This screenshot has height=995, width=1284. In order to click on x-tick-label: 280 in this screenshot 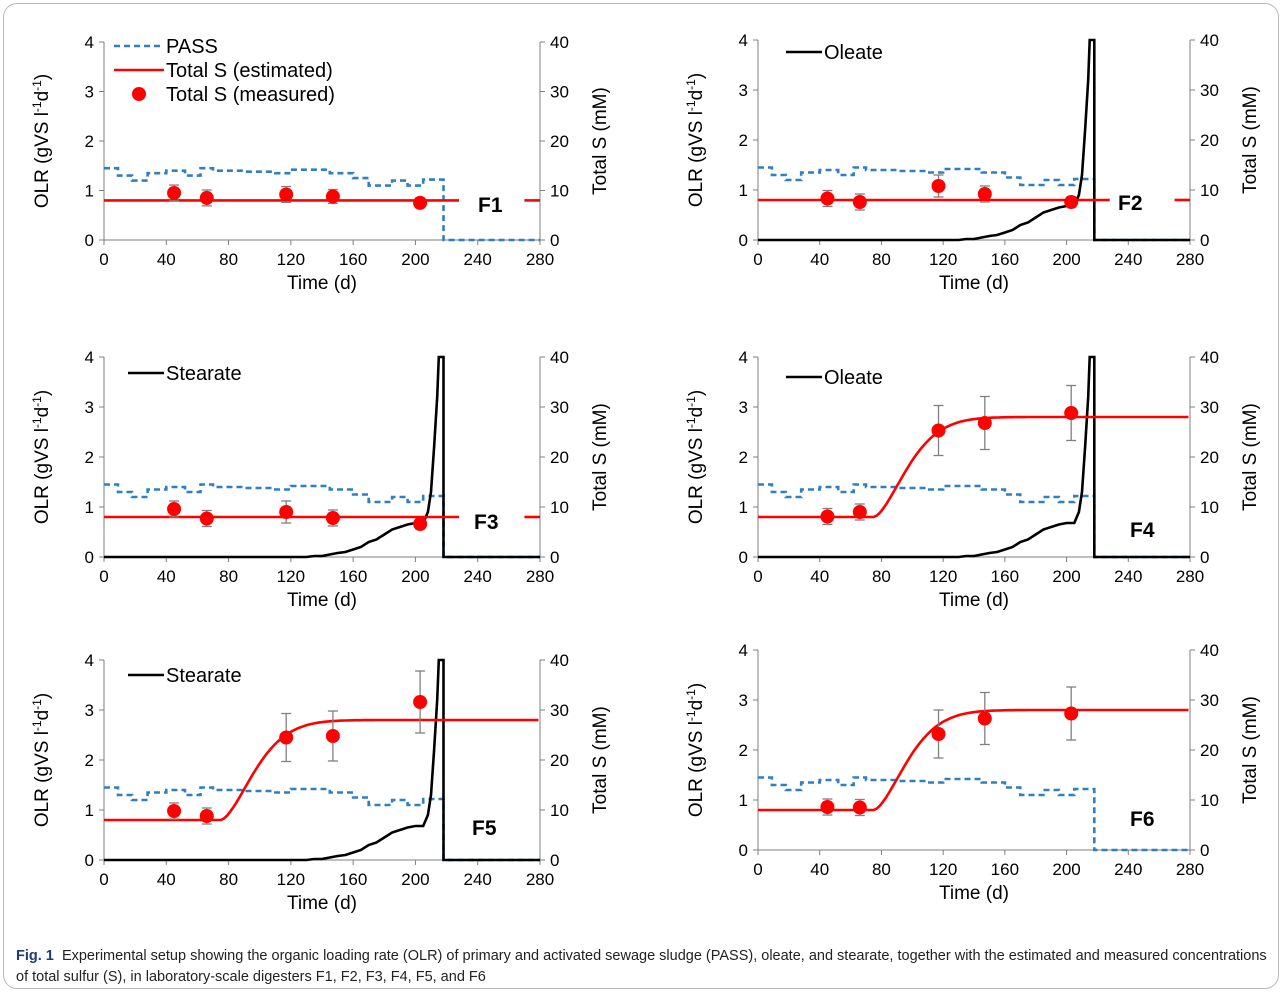, I will do `click(540, 576)`.